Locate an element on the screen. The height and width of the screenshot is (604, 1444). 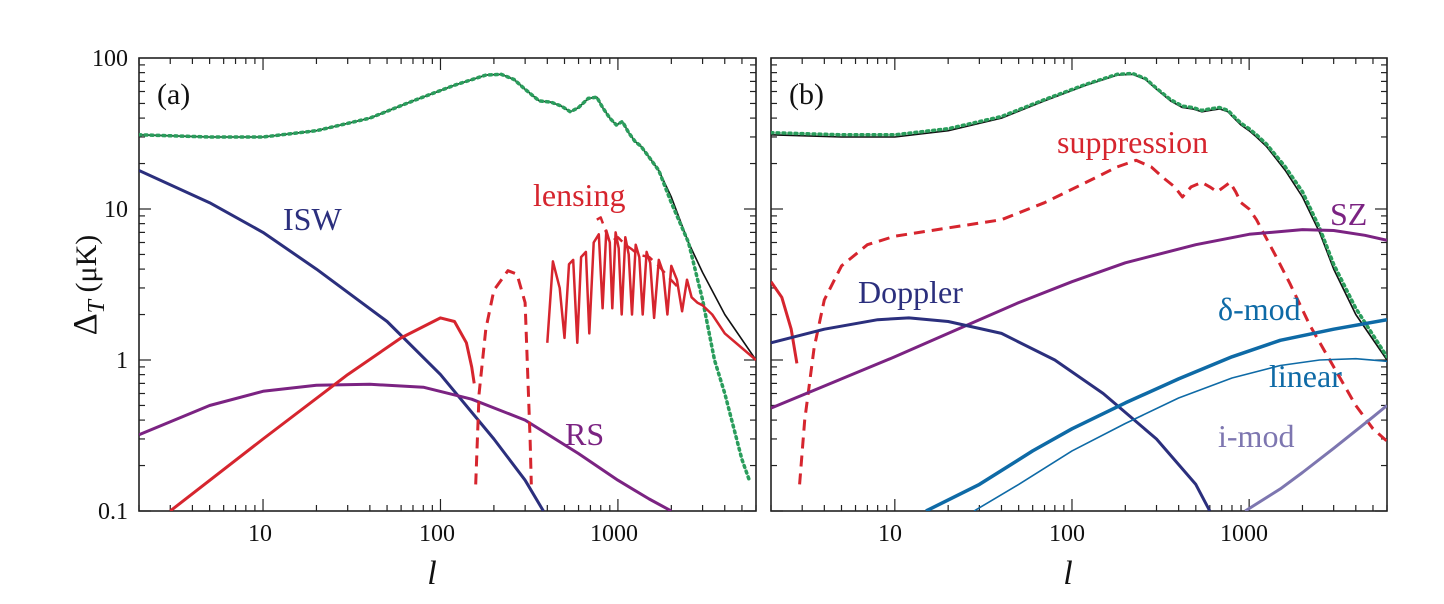
y-tick-label-1: 1 is located at coordinates (122, 361).